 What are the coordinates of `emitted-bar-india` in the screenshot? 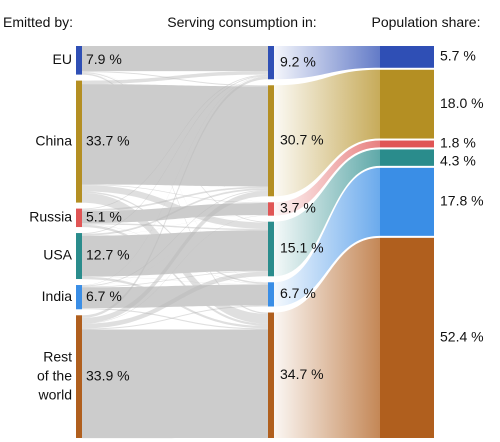 It's located at (79, 297).